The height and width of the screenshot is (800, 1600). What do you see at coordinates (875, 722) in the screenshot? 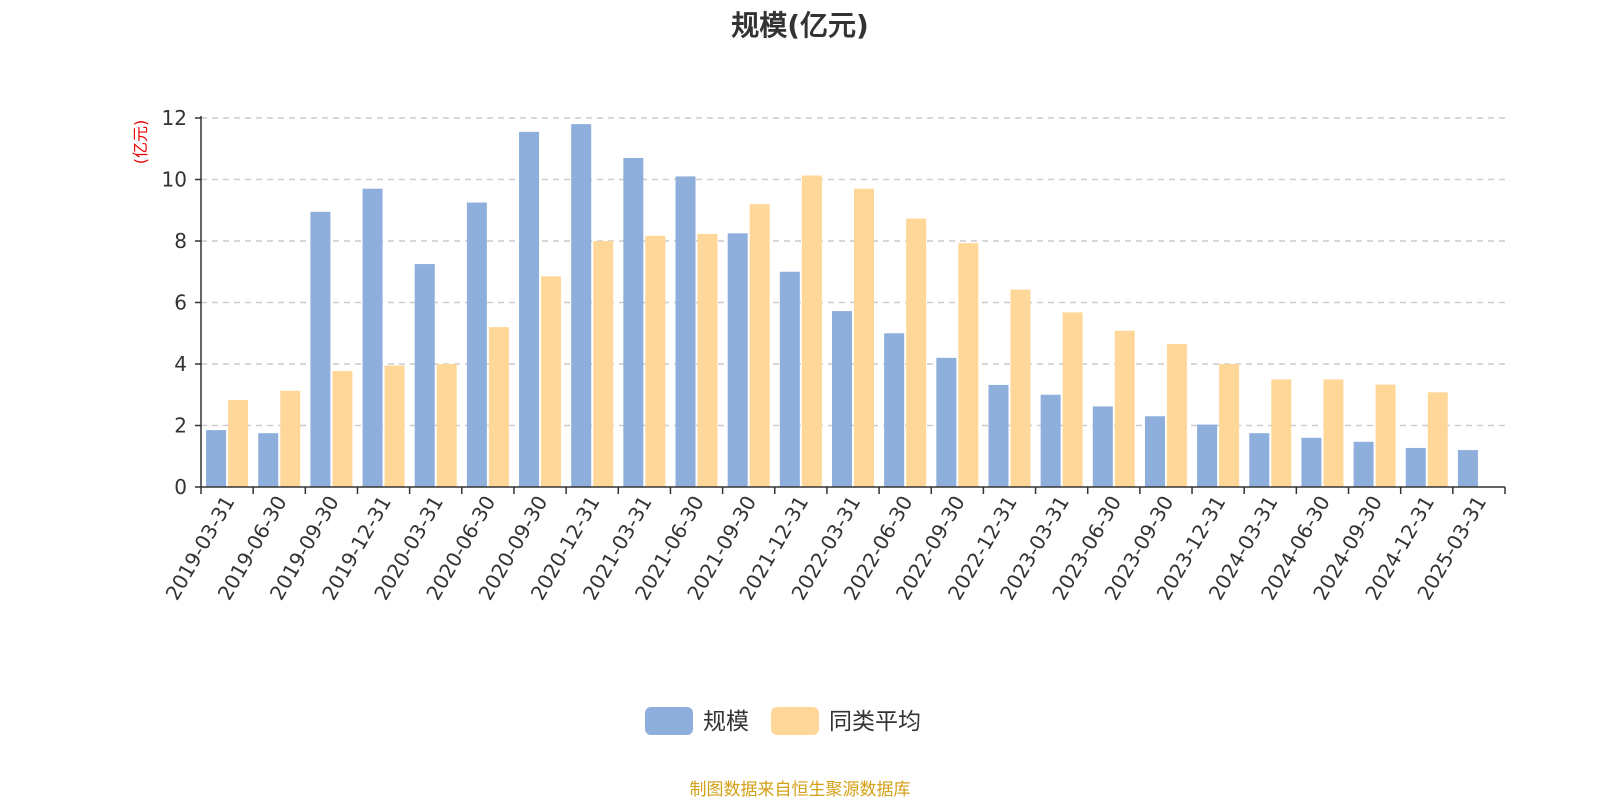
I see `legend-label-peer-average: 同类平均` at bounding box center [875, 722].